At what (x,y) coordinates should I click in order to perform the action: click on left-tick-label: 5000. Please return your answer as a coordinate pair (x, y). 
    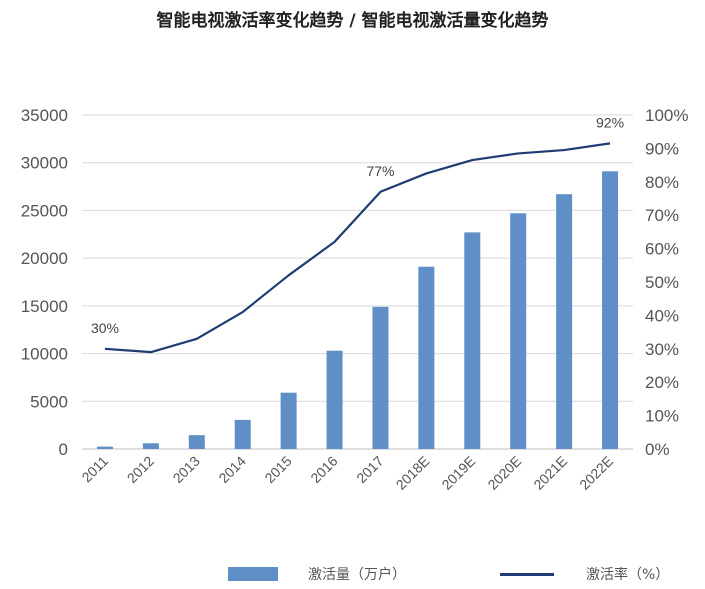
    Looking at the image, I should click on (49, 401).